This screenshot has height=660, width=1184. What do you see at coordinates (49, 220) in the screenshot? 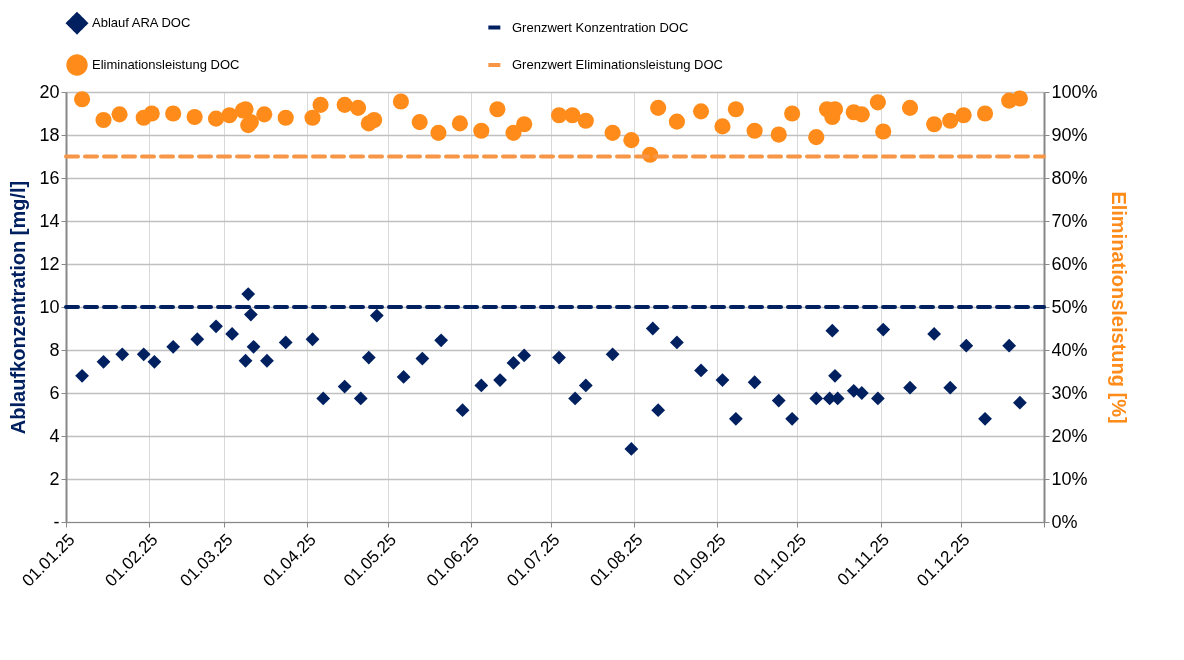
I see `y-tick-label: 14` at bounding box center [49, 220].